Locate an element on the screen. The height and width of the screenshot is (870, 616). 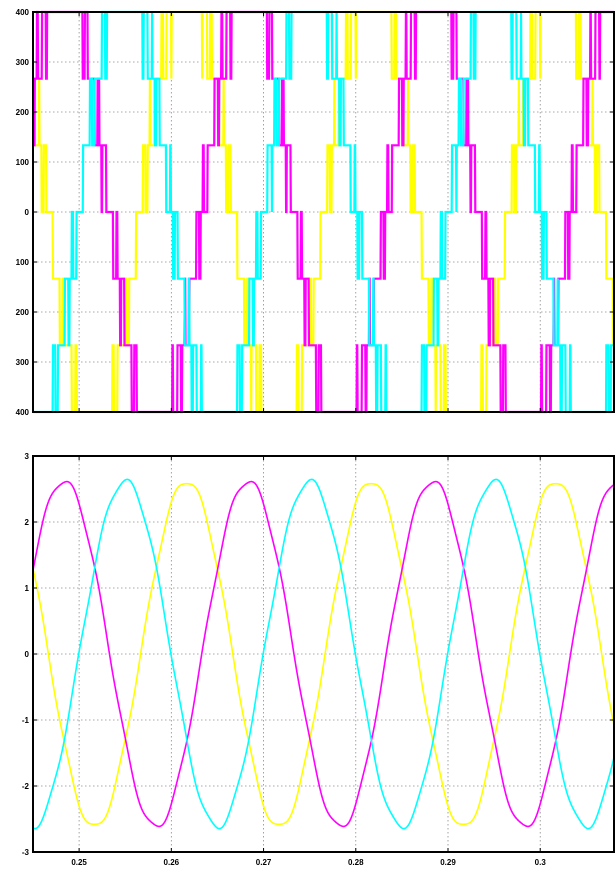
x-tick-label: 0.25 is located at coordinates (79, 862).